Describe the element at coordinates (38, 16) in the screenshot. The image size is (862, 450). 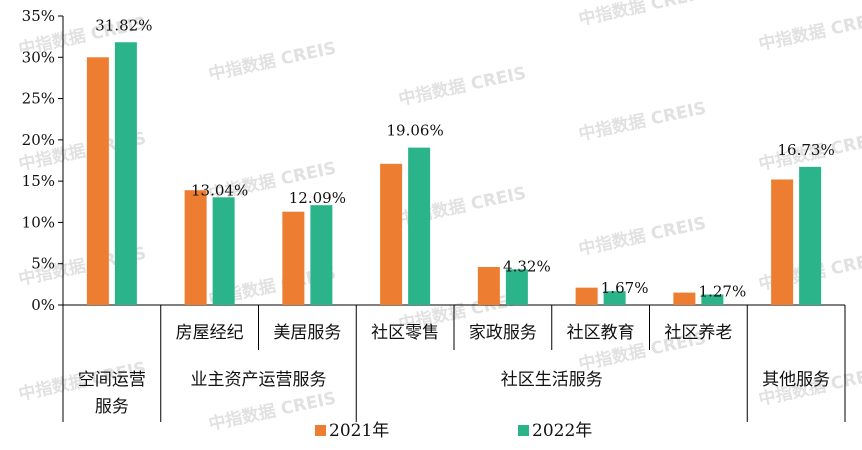
I see `y-tick-label: 35%` at that location.